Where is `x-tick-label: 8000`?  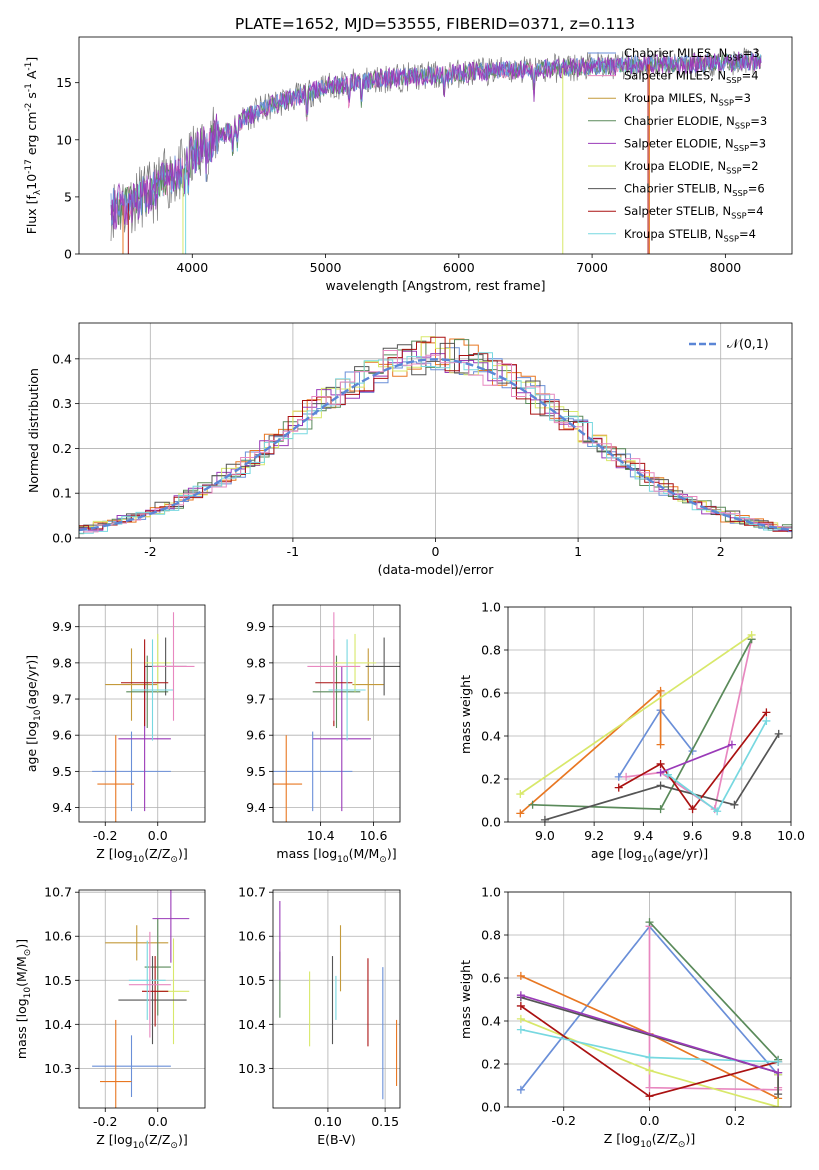
x-tick-label: 8000 is located at coordinates (725, 267).